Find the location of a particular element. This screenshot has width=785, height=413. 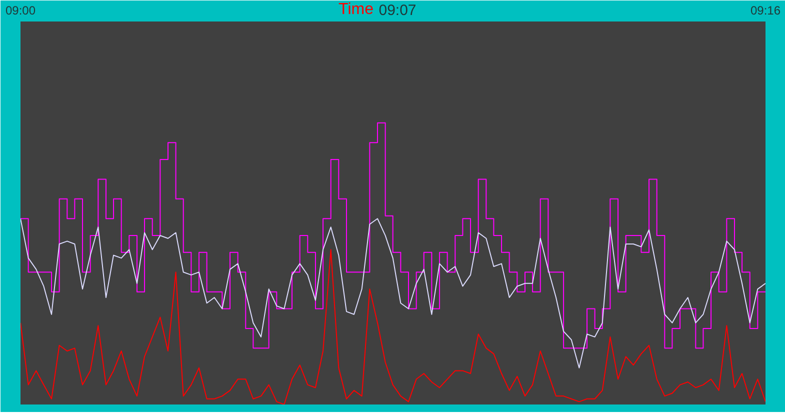

text: 09:07 is located at coordinates (397, 11).